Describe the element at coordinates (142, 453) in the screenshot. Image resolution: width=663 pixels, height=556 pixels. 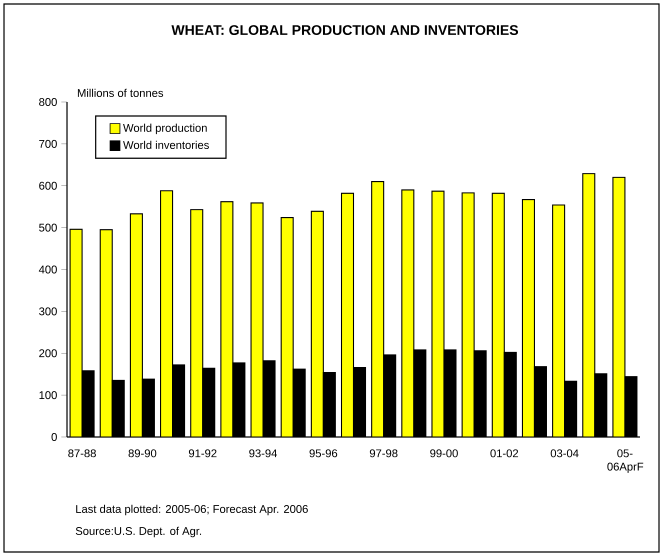
I see `x-tick-label: 89-90` at that location.